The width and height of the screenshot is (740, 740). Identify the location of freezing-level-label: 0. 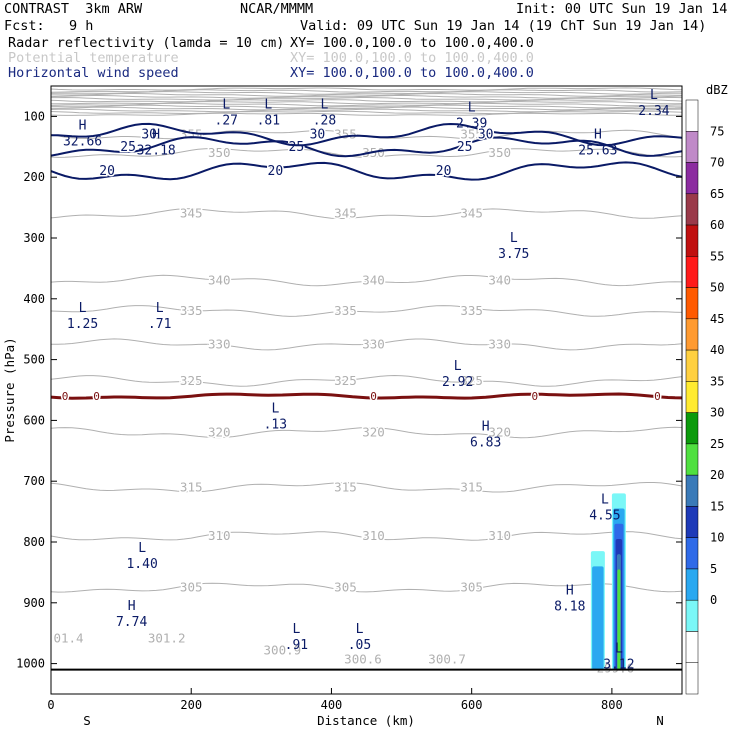
(657, 396).